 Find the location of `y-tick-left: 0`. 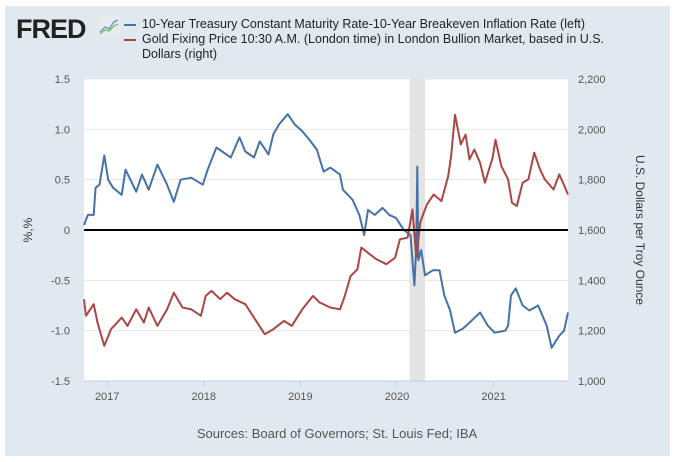

y-tick-left: 0 is located at coordinates (67, 231).